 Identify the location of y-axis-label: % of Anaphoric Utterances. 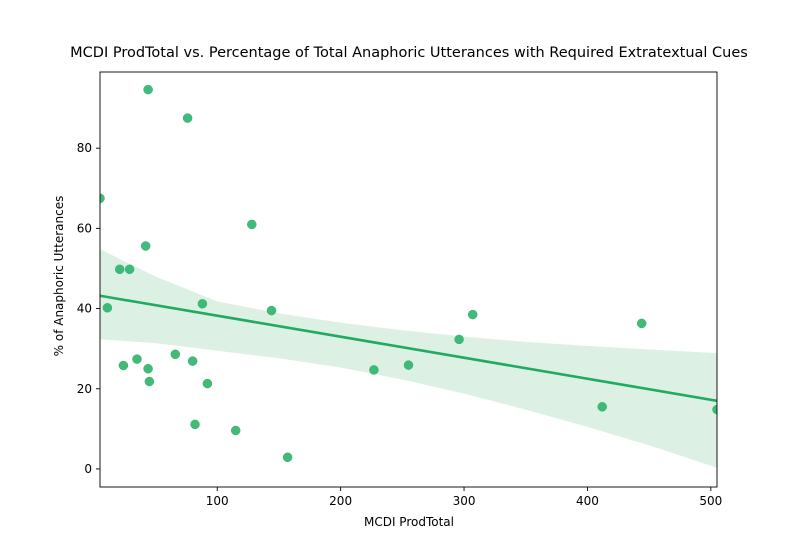
(59, 276).